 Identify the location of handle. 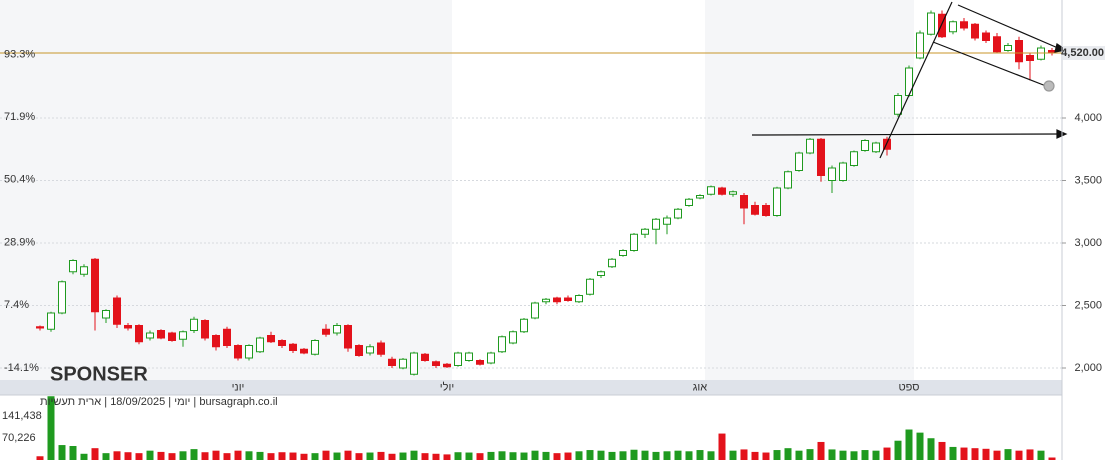
(1049, 86).